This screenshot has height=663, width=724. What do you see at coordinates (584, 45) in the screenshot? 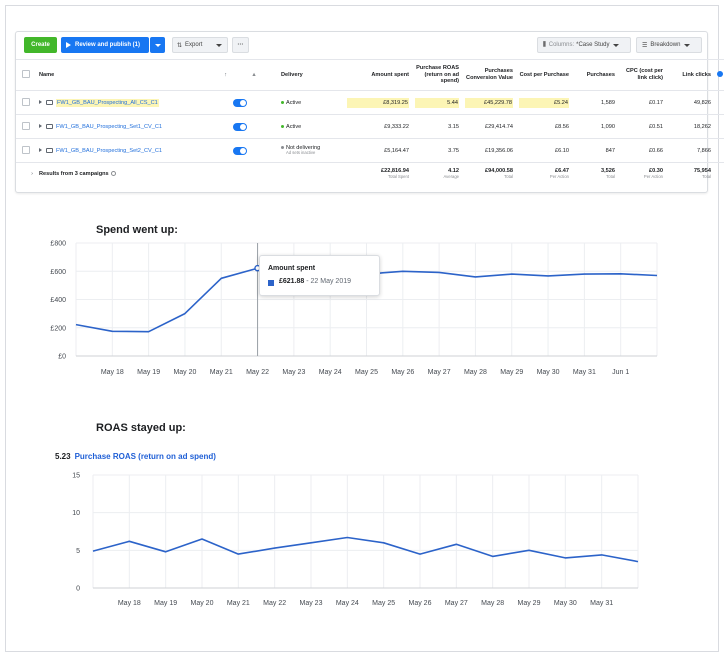
I see `columns-button: ⫼ Columns: *Case Study` at bounding box center [584, 45].